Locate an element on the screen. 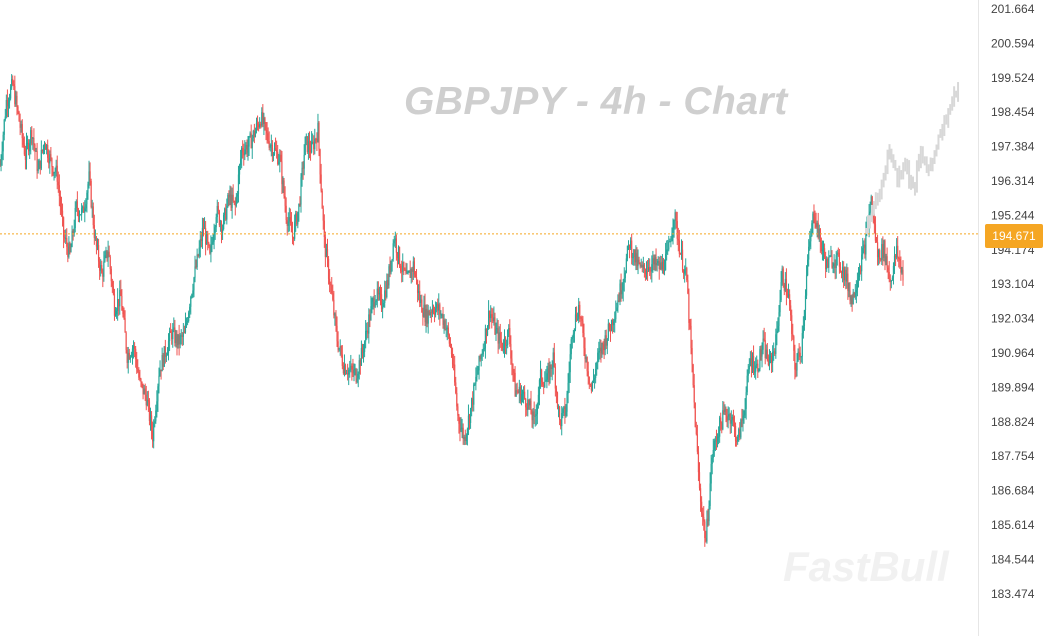 The height and width of the screenshot is (636, 1046). y-tick-label: 185.614 is located at coordinates (1013, 525).